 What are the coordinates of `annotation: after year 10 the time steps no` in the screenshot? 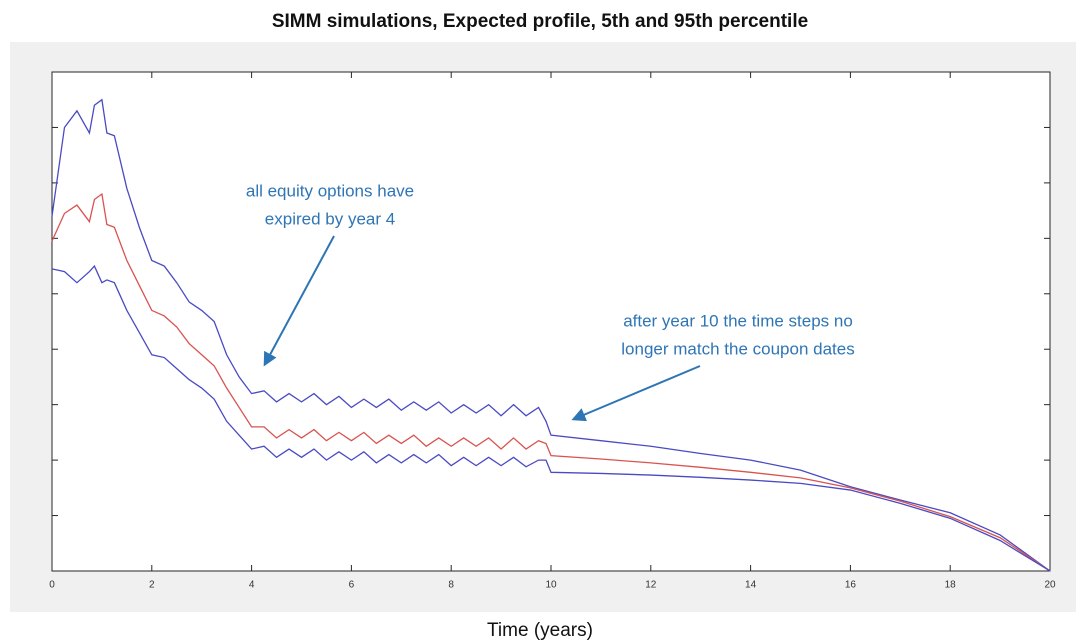 It's located at (738, 320).